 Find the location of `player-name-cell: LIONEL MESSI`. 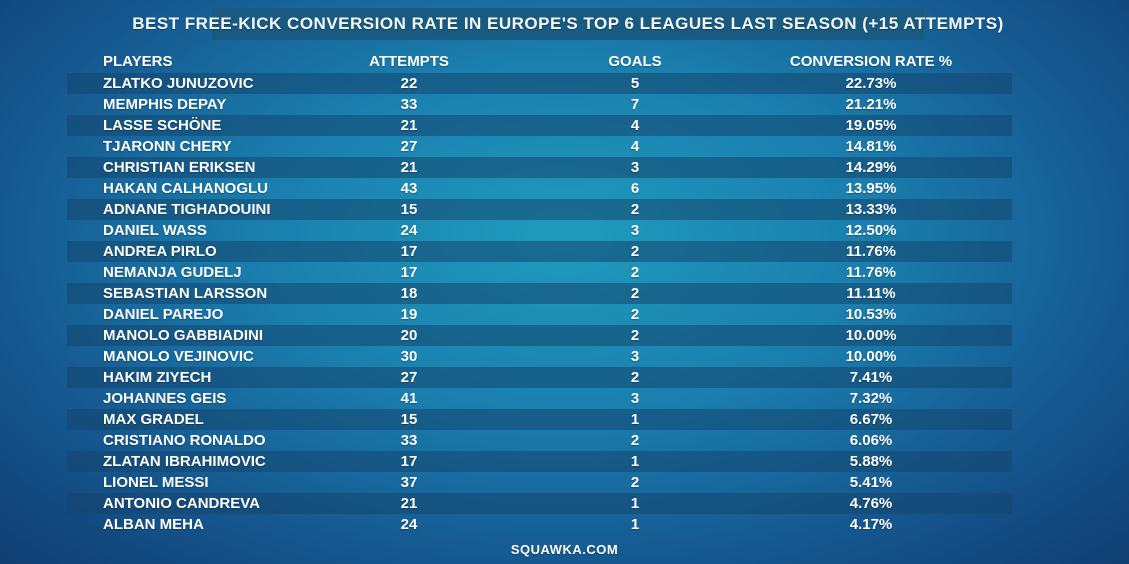

player-name-cell: LIONEL MESSI is located at coordinates (156, 482).